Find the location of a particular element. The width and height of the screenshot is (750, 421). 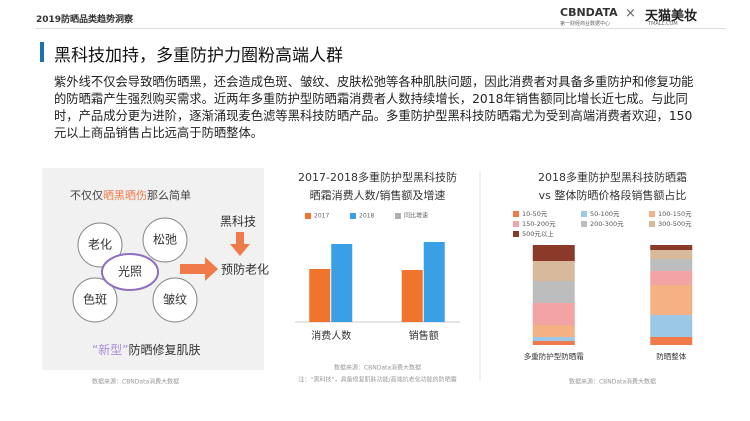

legend-label: 300-500元 is located at coordinates (675, 224).